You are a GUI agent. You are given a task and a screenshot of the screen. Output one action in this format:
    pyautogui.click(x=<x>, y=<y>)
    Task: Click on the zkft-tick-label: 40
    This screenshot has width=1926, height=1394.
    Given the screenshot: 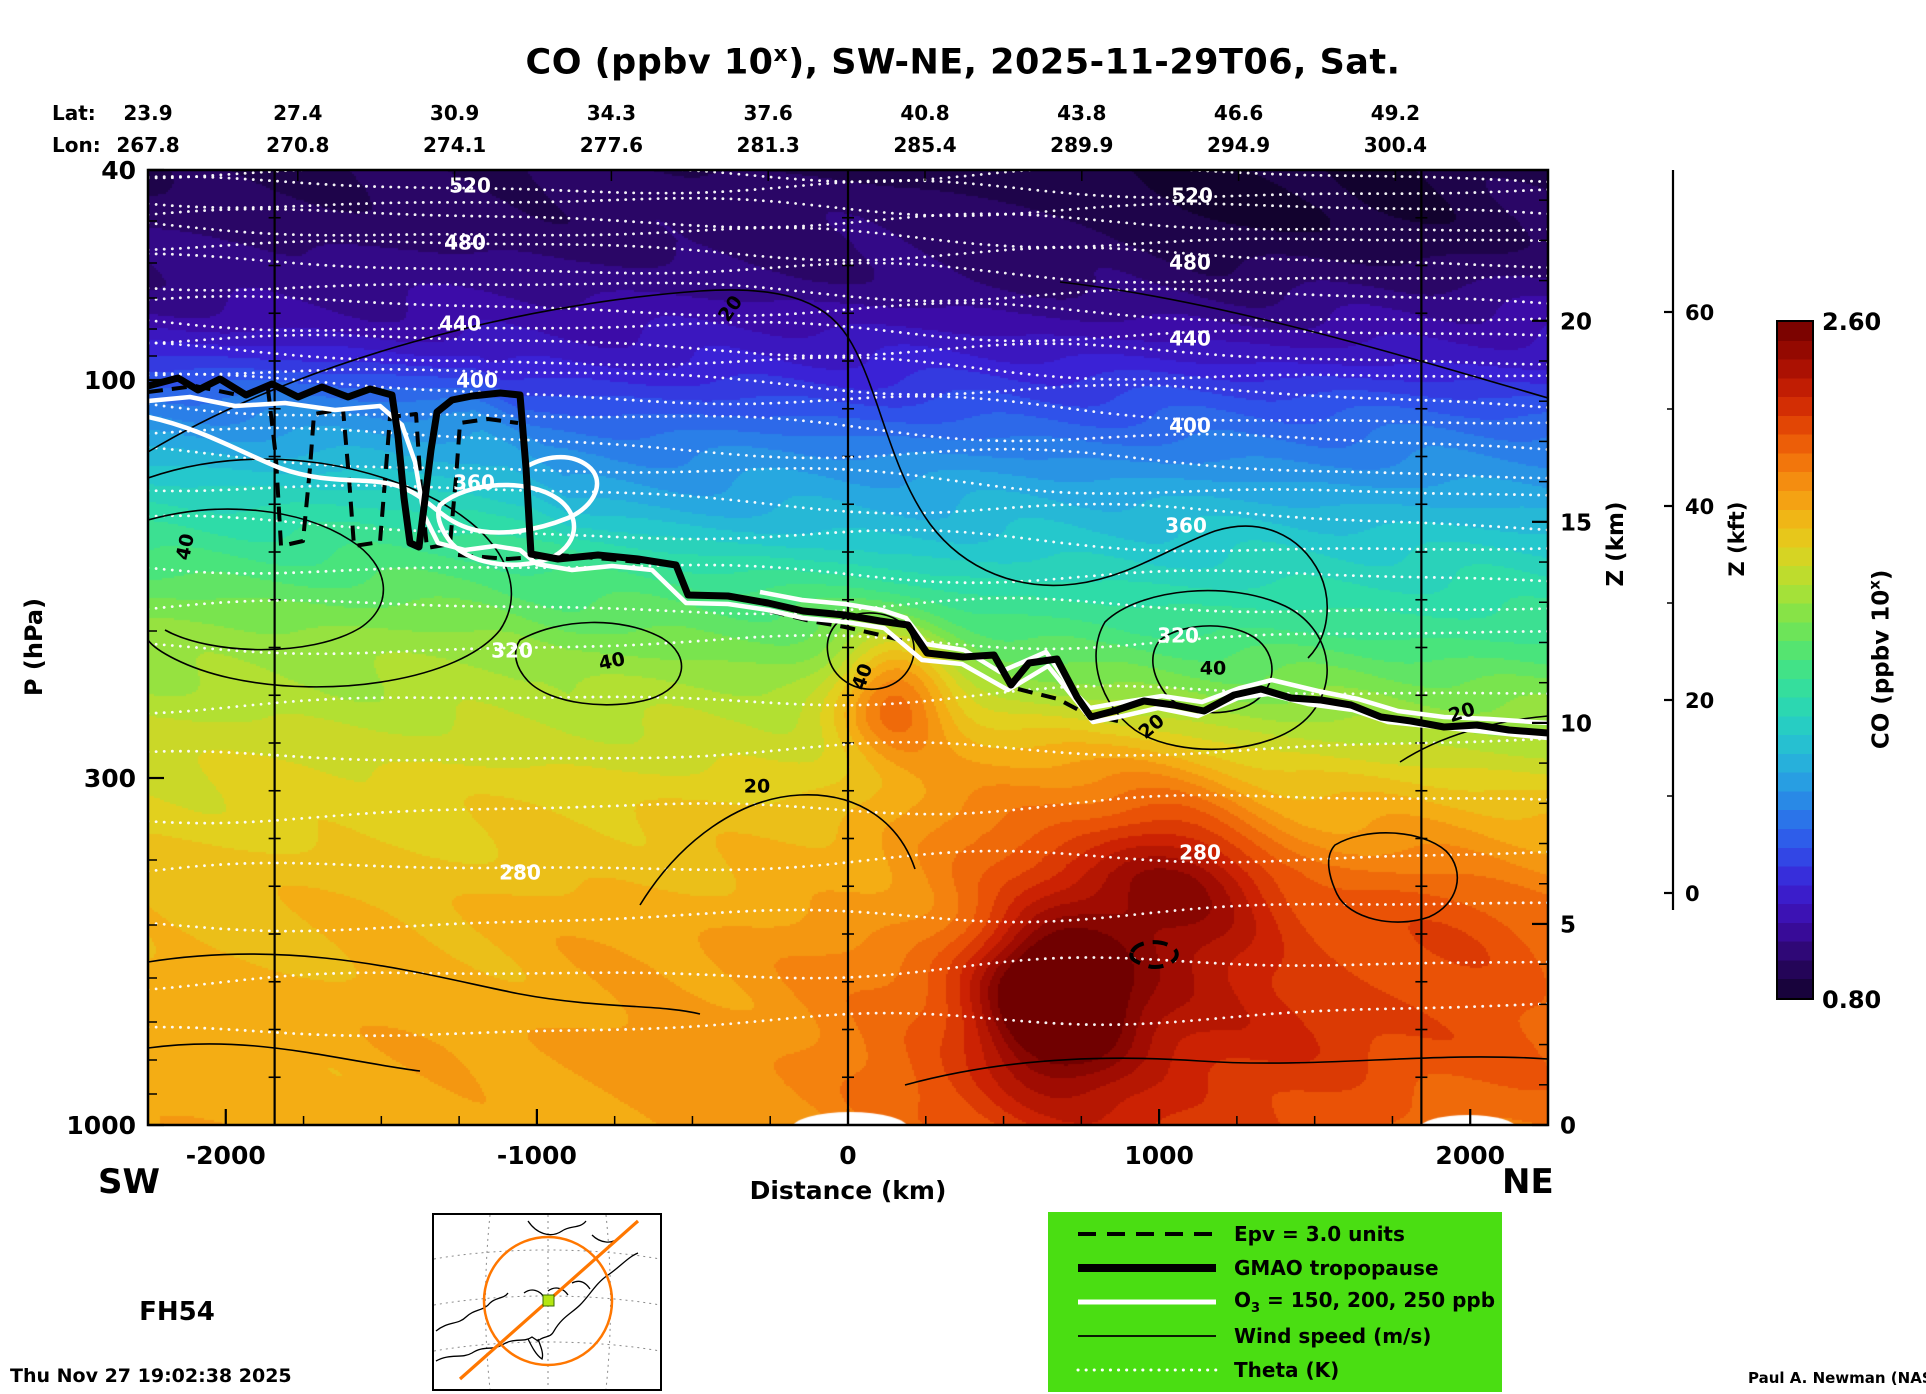 What is the action you would take?
    pyautogui.click(x=1699, y=507)
    